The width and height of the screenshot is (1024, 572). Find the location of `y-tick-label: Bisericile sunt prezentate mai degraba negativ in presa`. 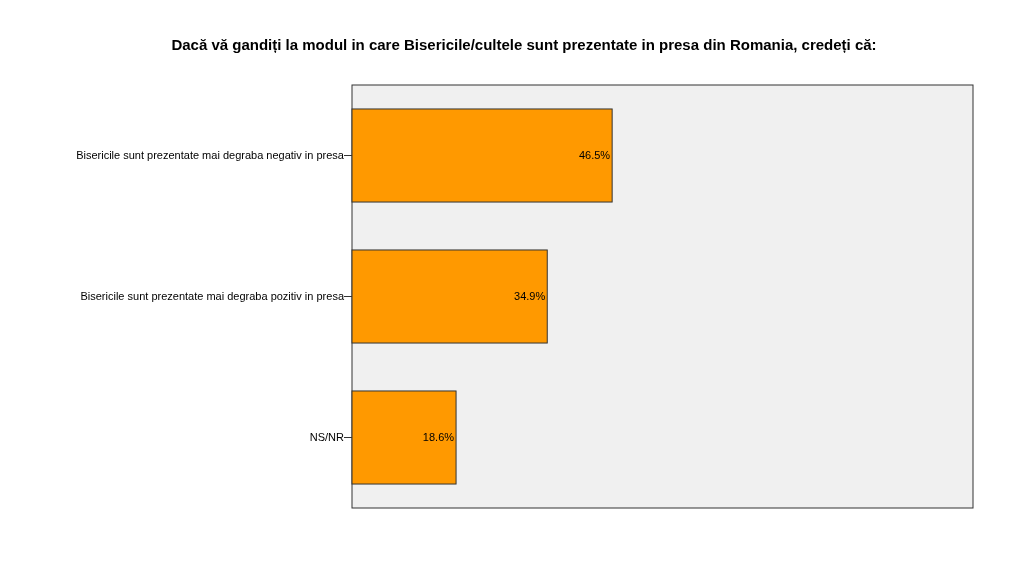

y-tick-label: Bisericile sunt prezentate mai degraba negativ in presa is located at coordinates (210, 155).